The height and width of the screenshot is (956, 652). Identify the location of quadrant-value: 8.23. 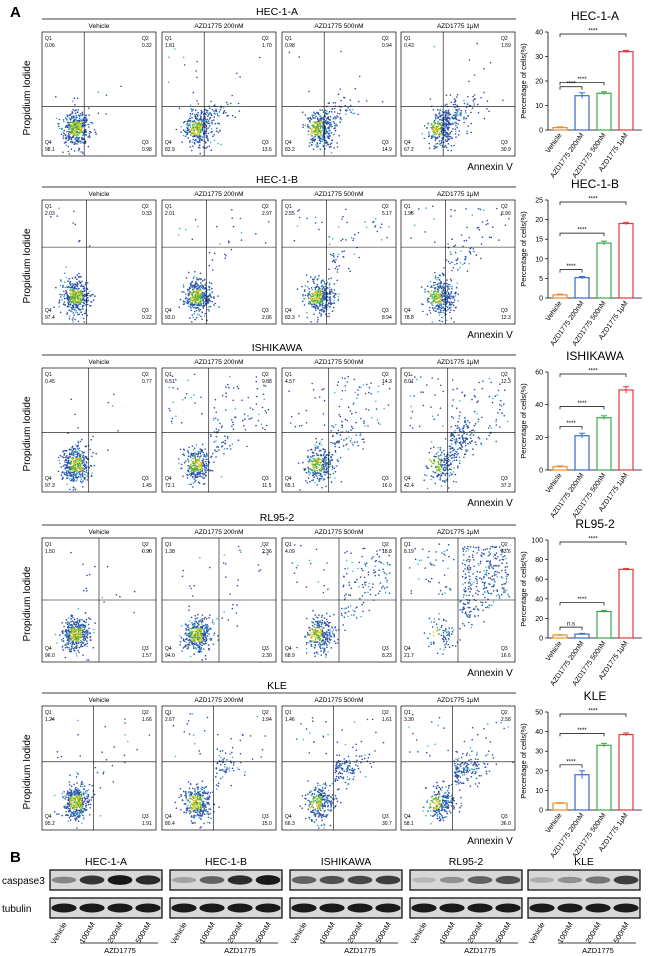
(387, 656).